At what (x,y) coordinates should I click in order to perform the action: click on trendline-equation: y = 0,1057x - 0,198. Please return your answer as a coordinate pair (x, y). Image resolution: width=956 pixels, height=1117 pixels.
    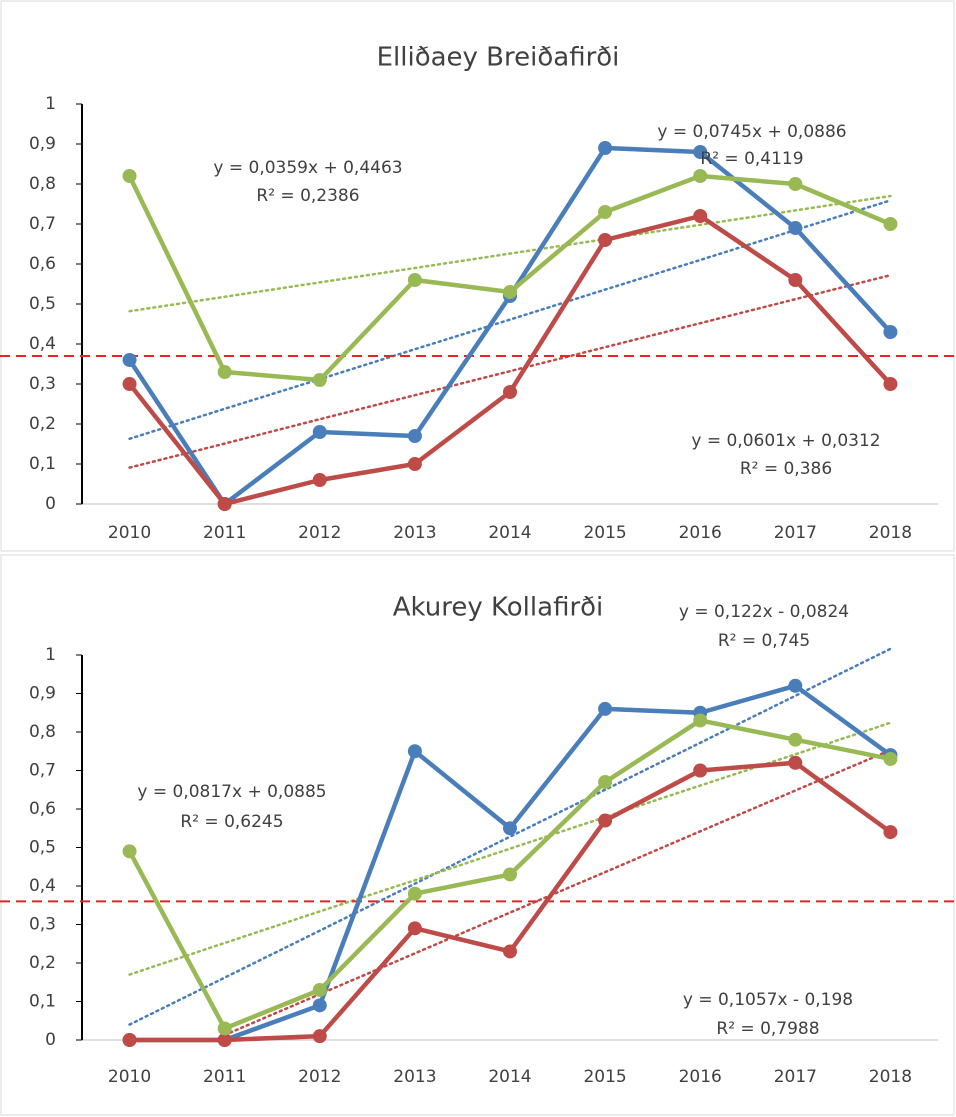
    Looking at the image, I should click on (768, 1000).